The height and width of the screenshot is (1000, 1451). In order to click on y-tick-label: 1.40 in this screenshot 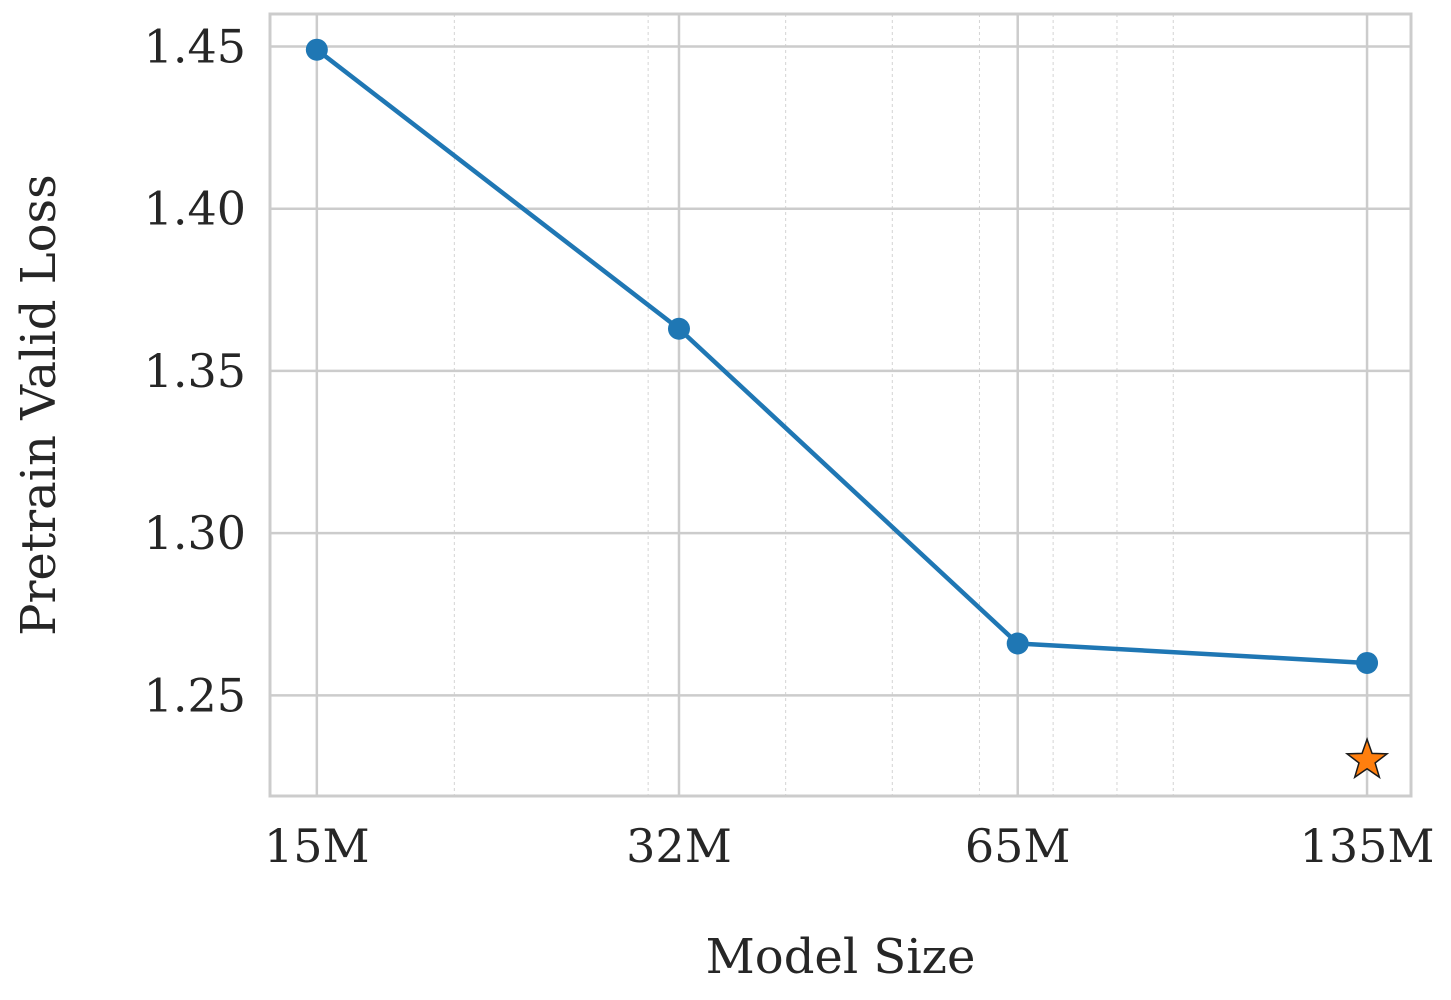, I will do `click(195, 209)`.